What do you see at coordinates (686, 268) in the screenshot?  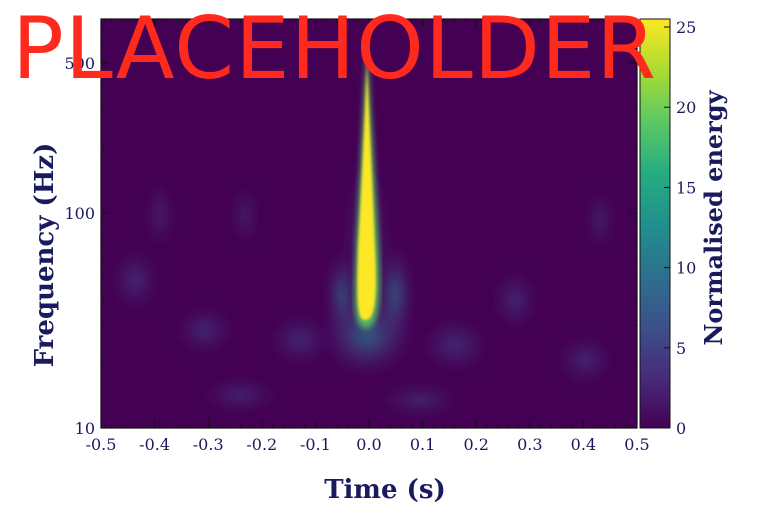 I see `colorbar-tick-label: 10` at bounding box center [686, 268].